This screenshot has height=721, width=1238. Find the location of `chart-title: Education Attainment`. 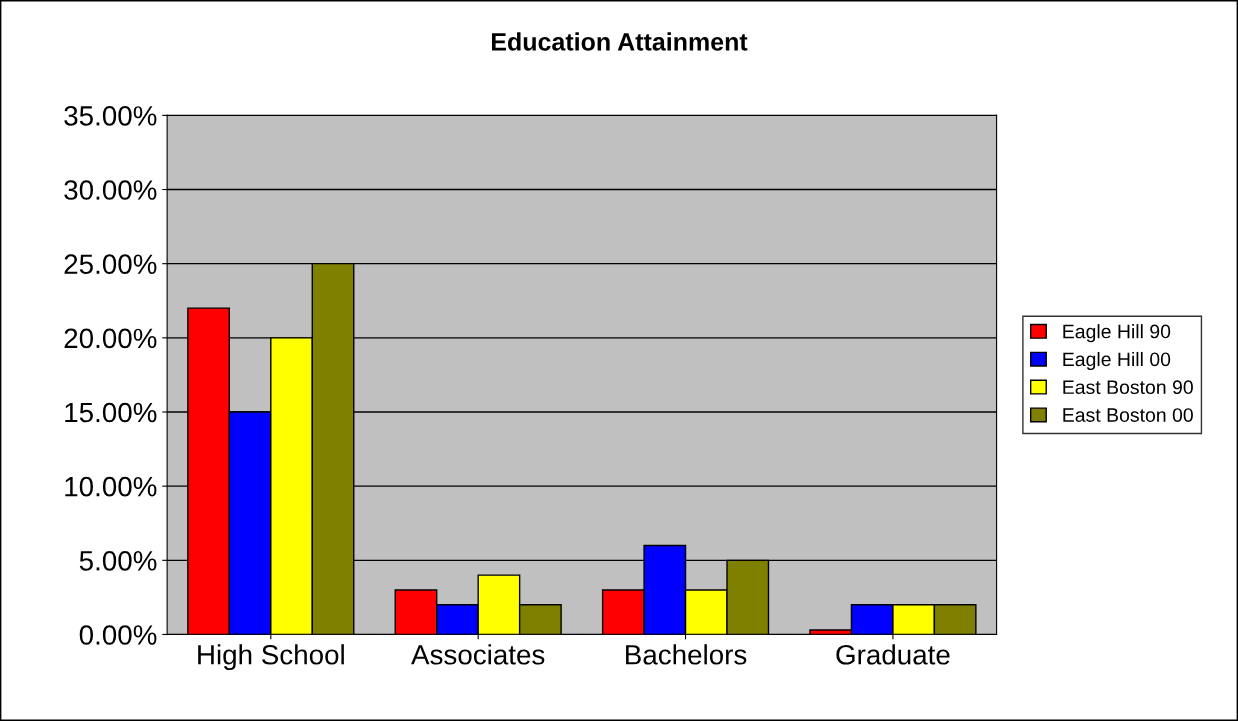

chart-title: Education Attainment is located at coordinates (619, 41).